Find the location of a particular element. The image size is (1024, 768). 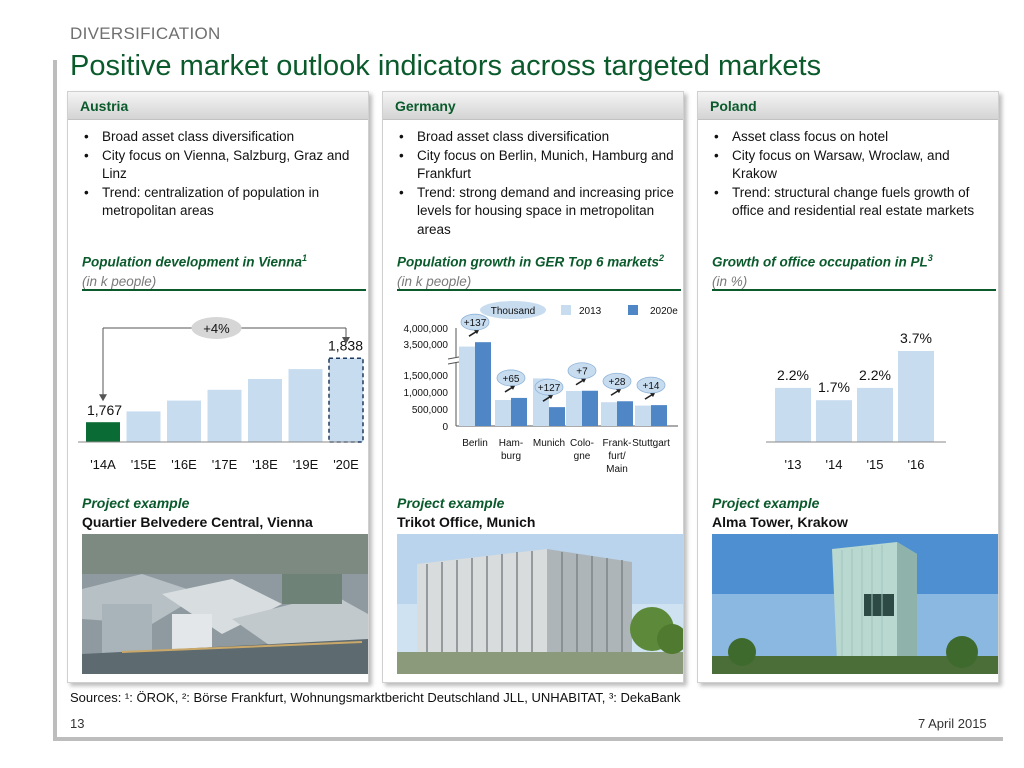

annotation-badge is located at coordinates (216, 328).